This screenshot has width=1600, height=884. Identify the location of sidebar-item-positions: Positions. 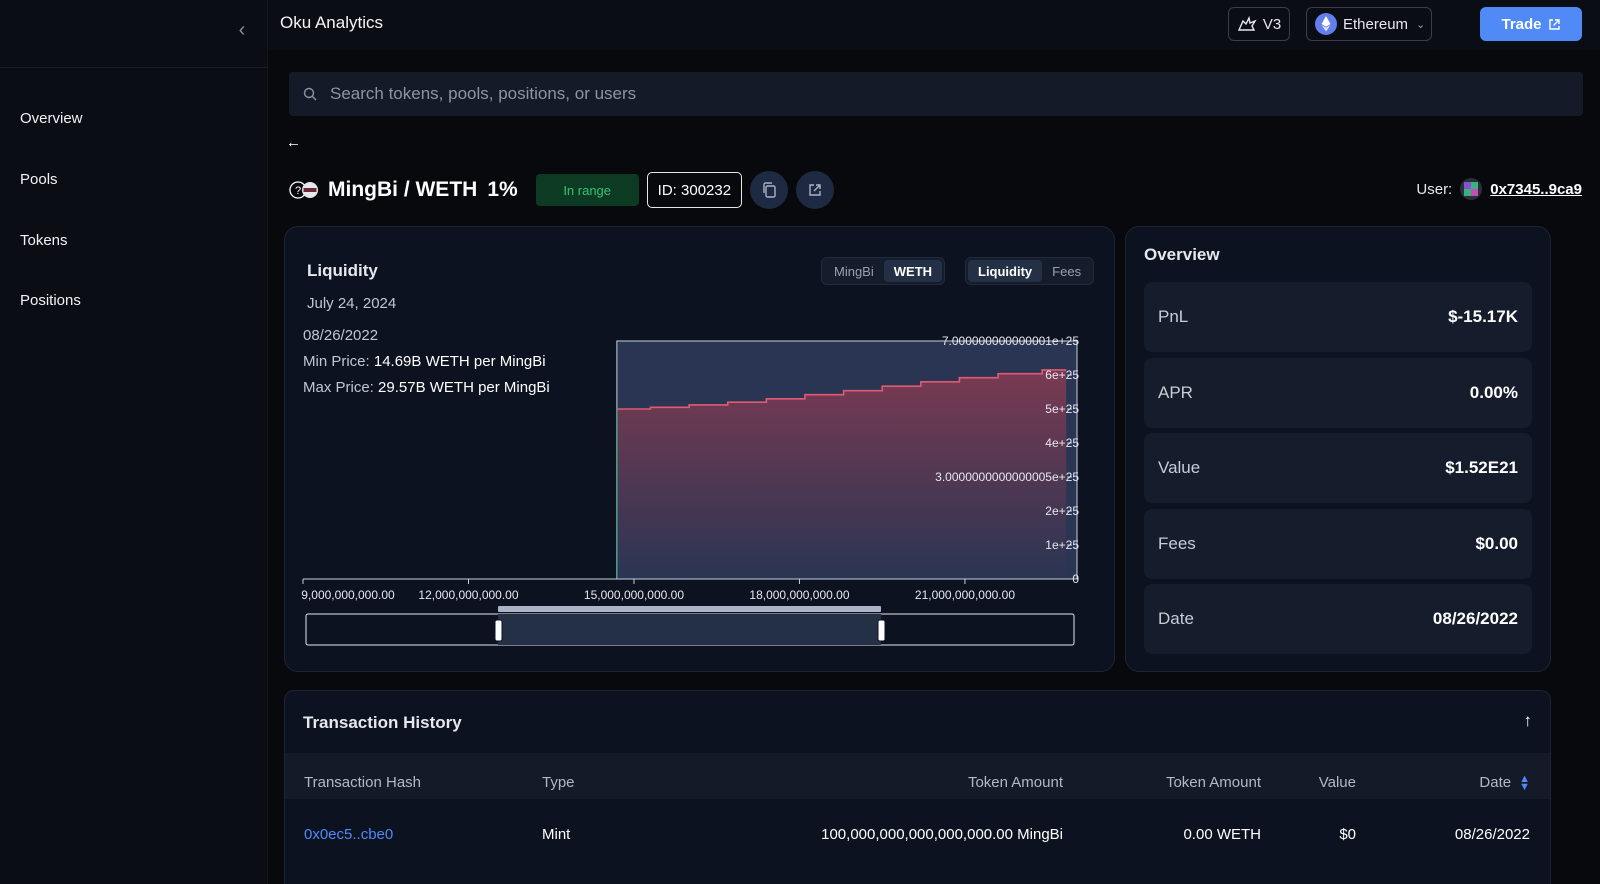
(50, 300).